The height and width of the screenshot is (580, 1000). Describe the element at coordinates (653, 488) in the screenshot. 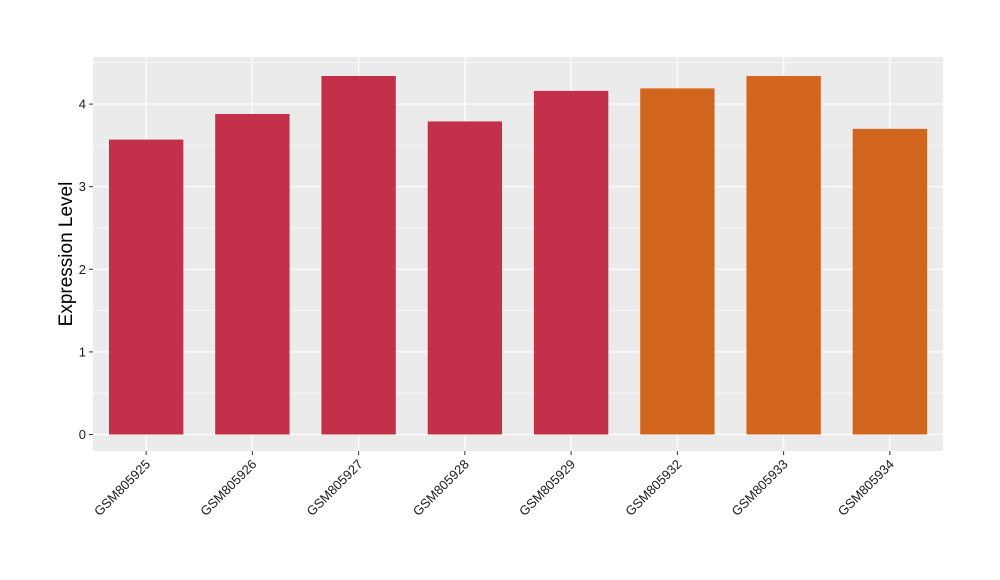

I see `x-tick-label: GSM805932` at that location.